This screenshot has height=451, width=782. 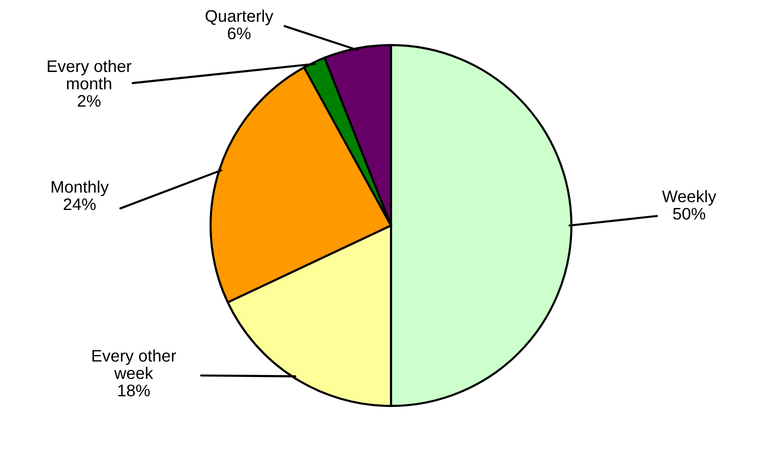 What do you see at coordinates (239, 33) in the screenshot?
I see `data-label: 6%` at bounding box center [239, 33].